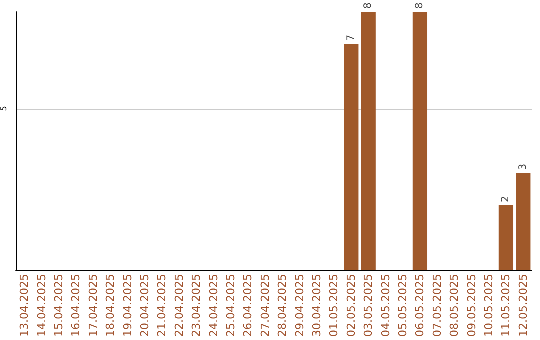  Describe the element at coordinates (41, 305) in the screenshot. I see `x-tick-label: 14.04.2025` at that location.